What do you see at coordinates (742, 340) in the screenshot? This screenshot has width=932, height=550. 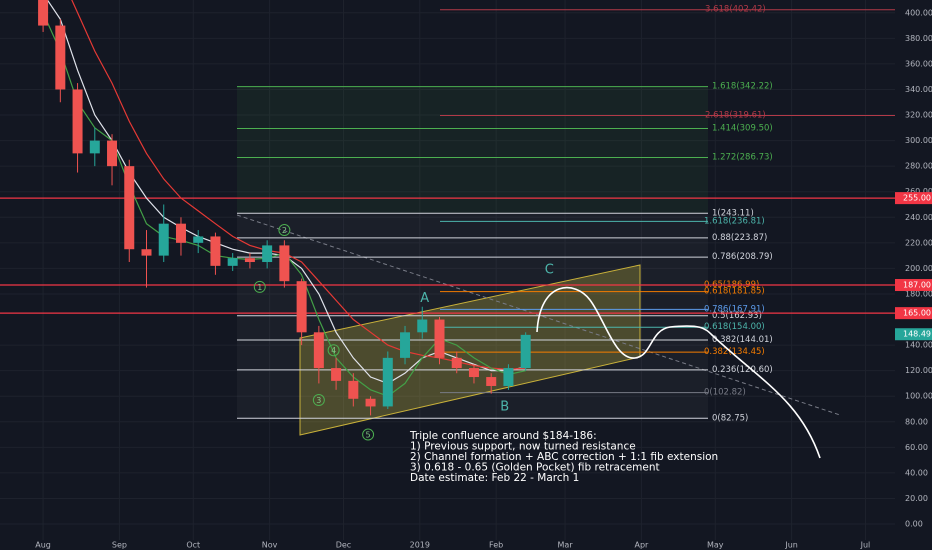 I see `fib-label: 0.382(144.01)` at bounding box center [742, 340].